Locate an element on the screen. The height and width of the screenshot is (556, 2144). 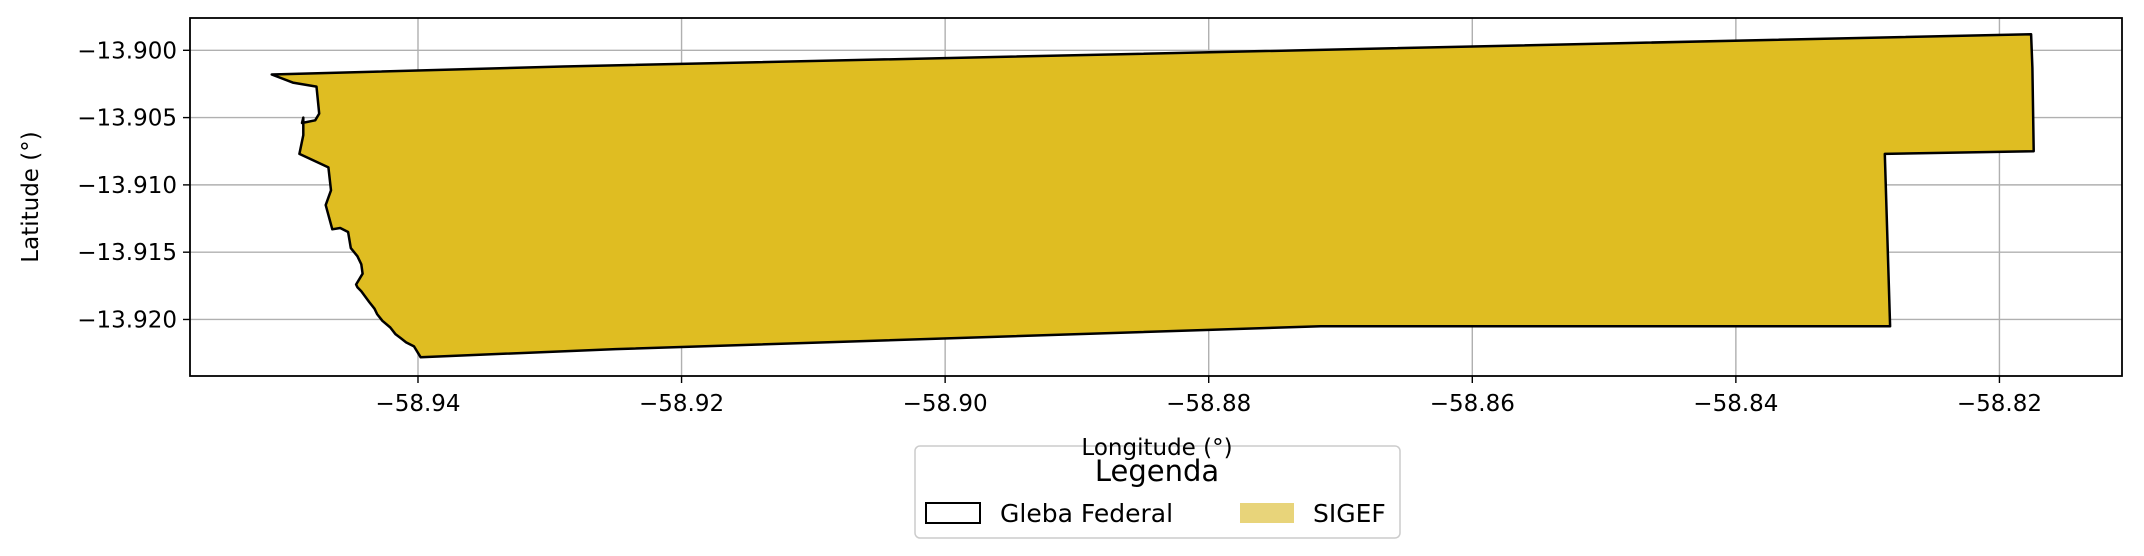
x-tick-label: −58.94 is located at coordinates (417, 404).